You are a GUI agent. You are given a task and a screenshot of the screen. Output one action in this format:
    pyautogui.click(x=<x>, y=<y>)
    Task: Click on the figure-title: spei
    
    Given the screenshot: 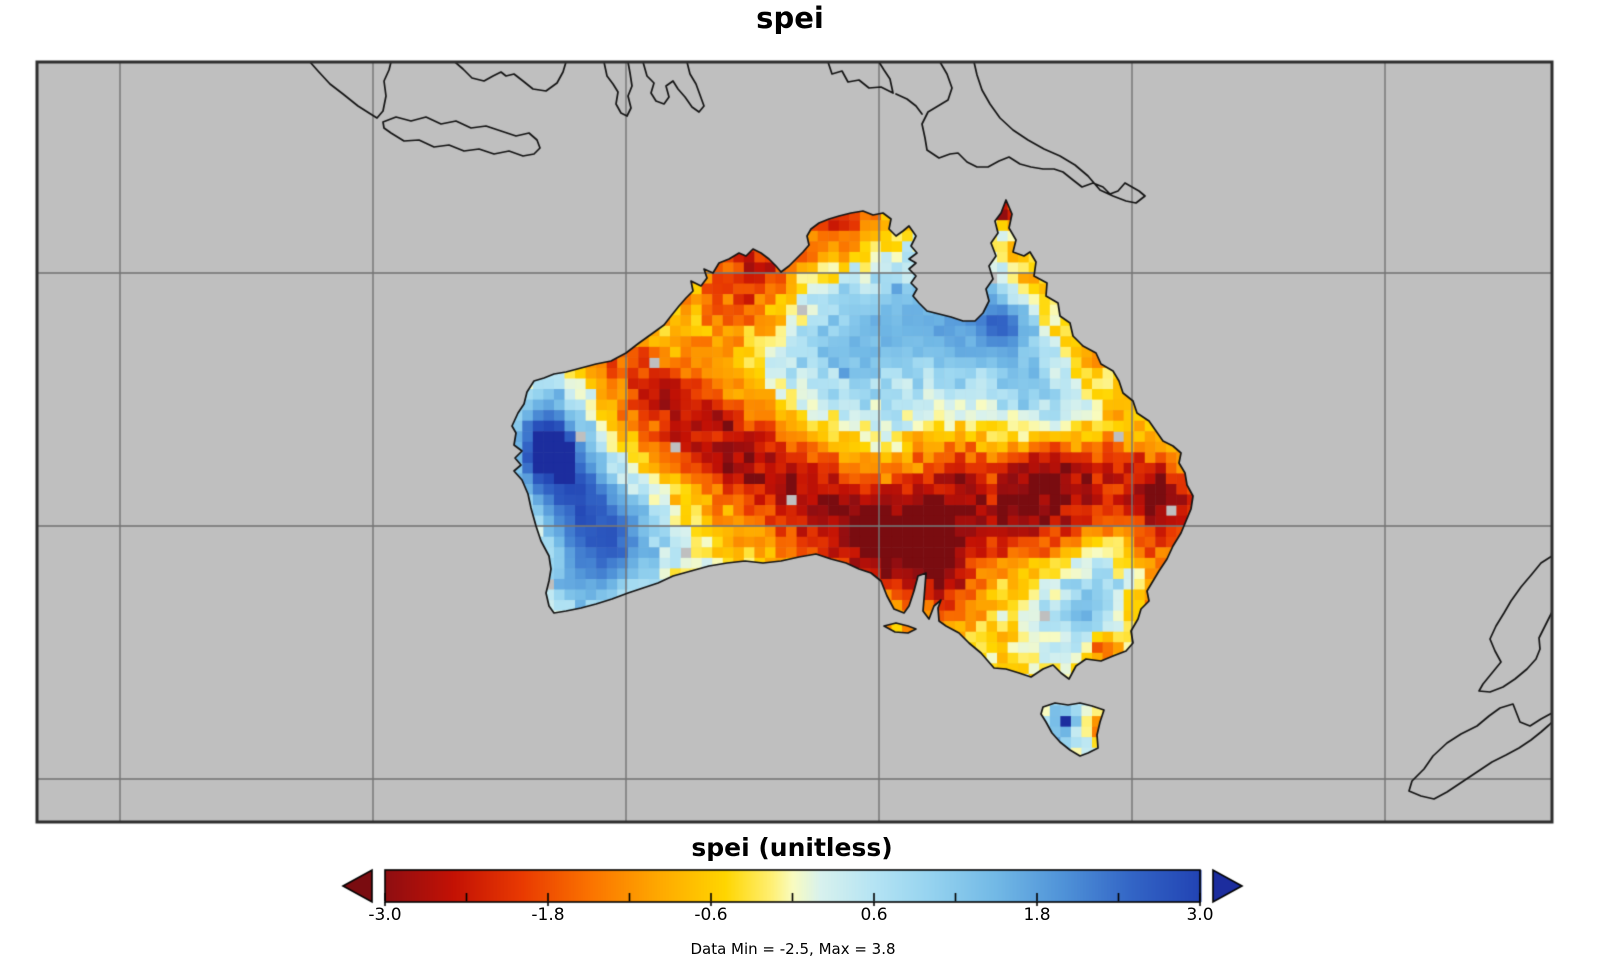 What is the action you would take?
    pyautogui.click(x=790, y=18)
    